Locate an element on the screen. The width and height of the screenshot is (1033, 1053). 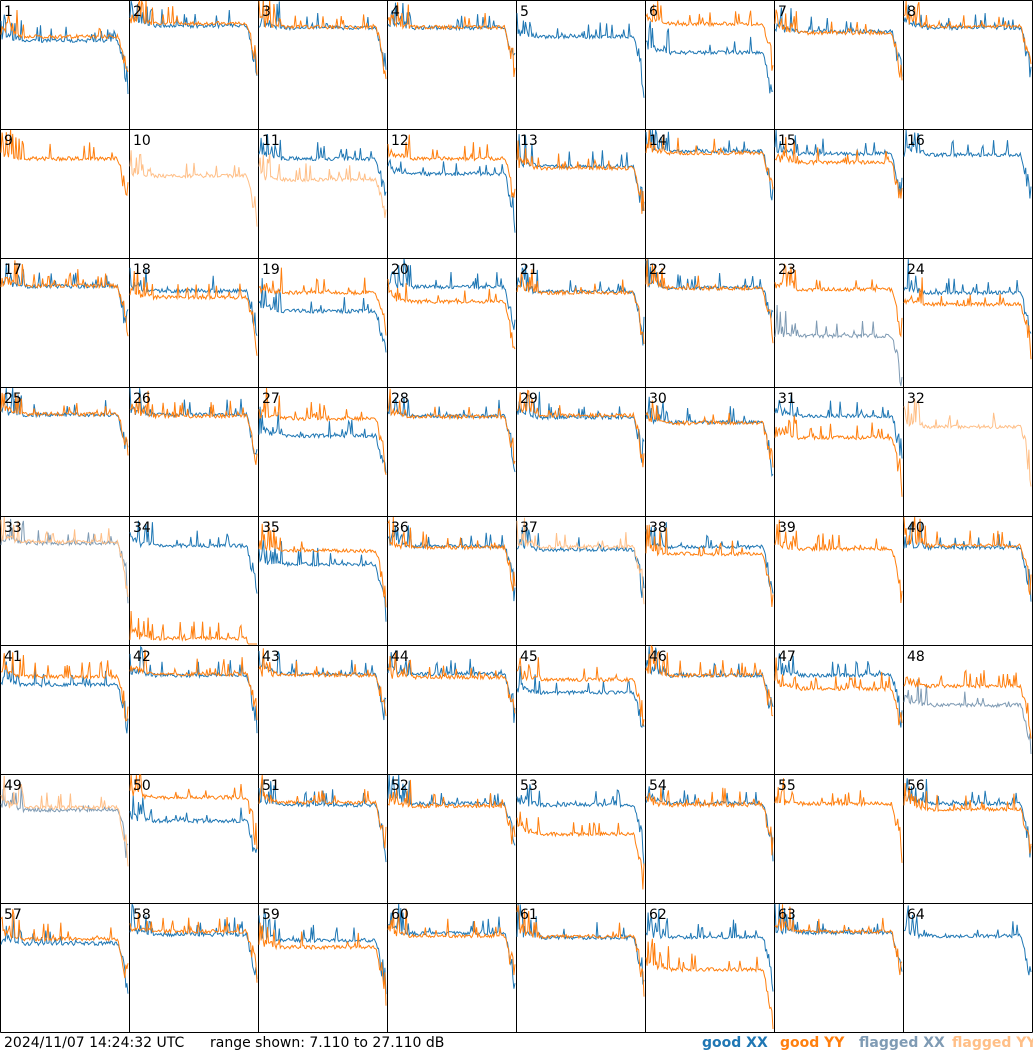
panel-64: 64 is located at coordinates (967, 940).